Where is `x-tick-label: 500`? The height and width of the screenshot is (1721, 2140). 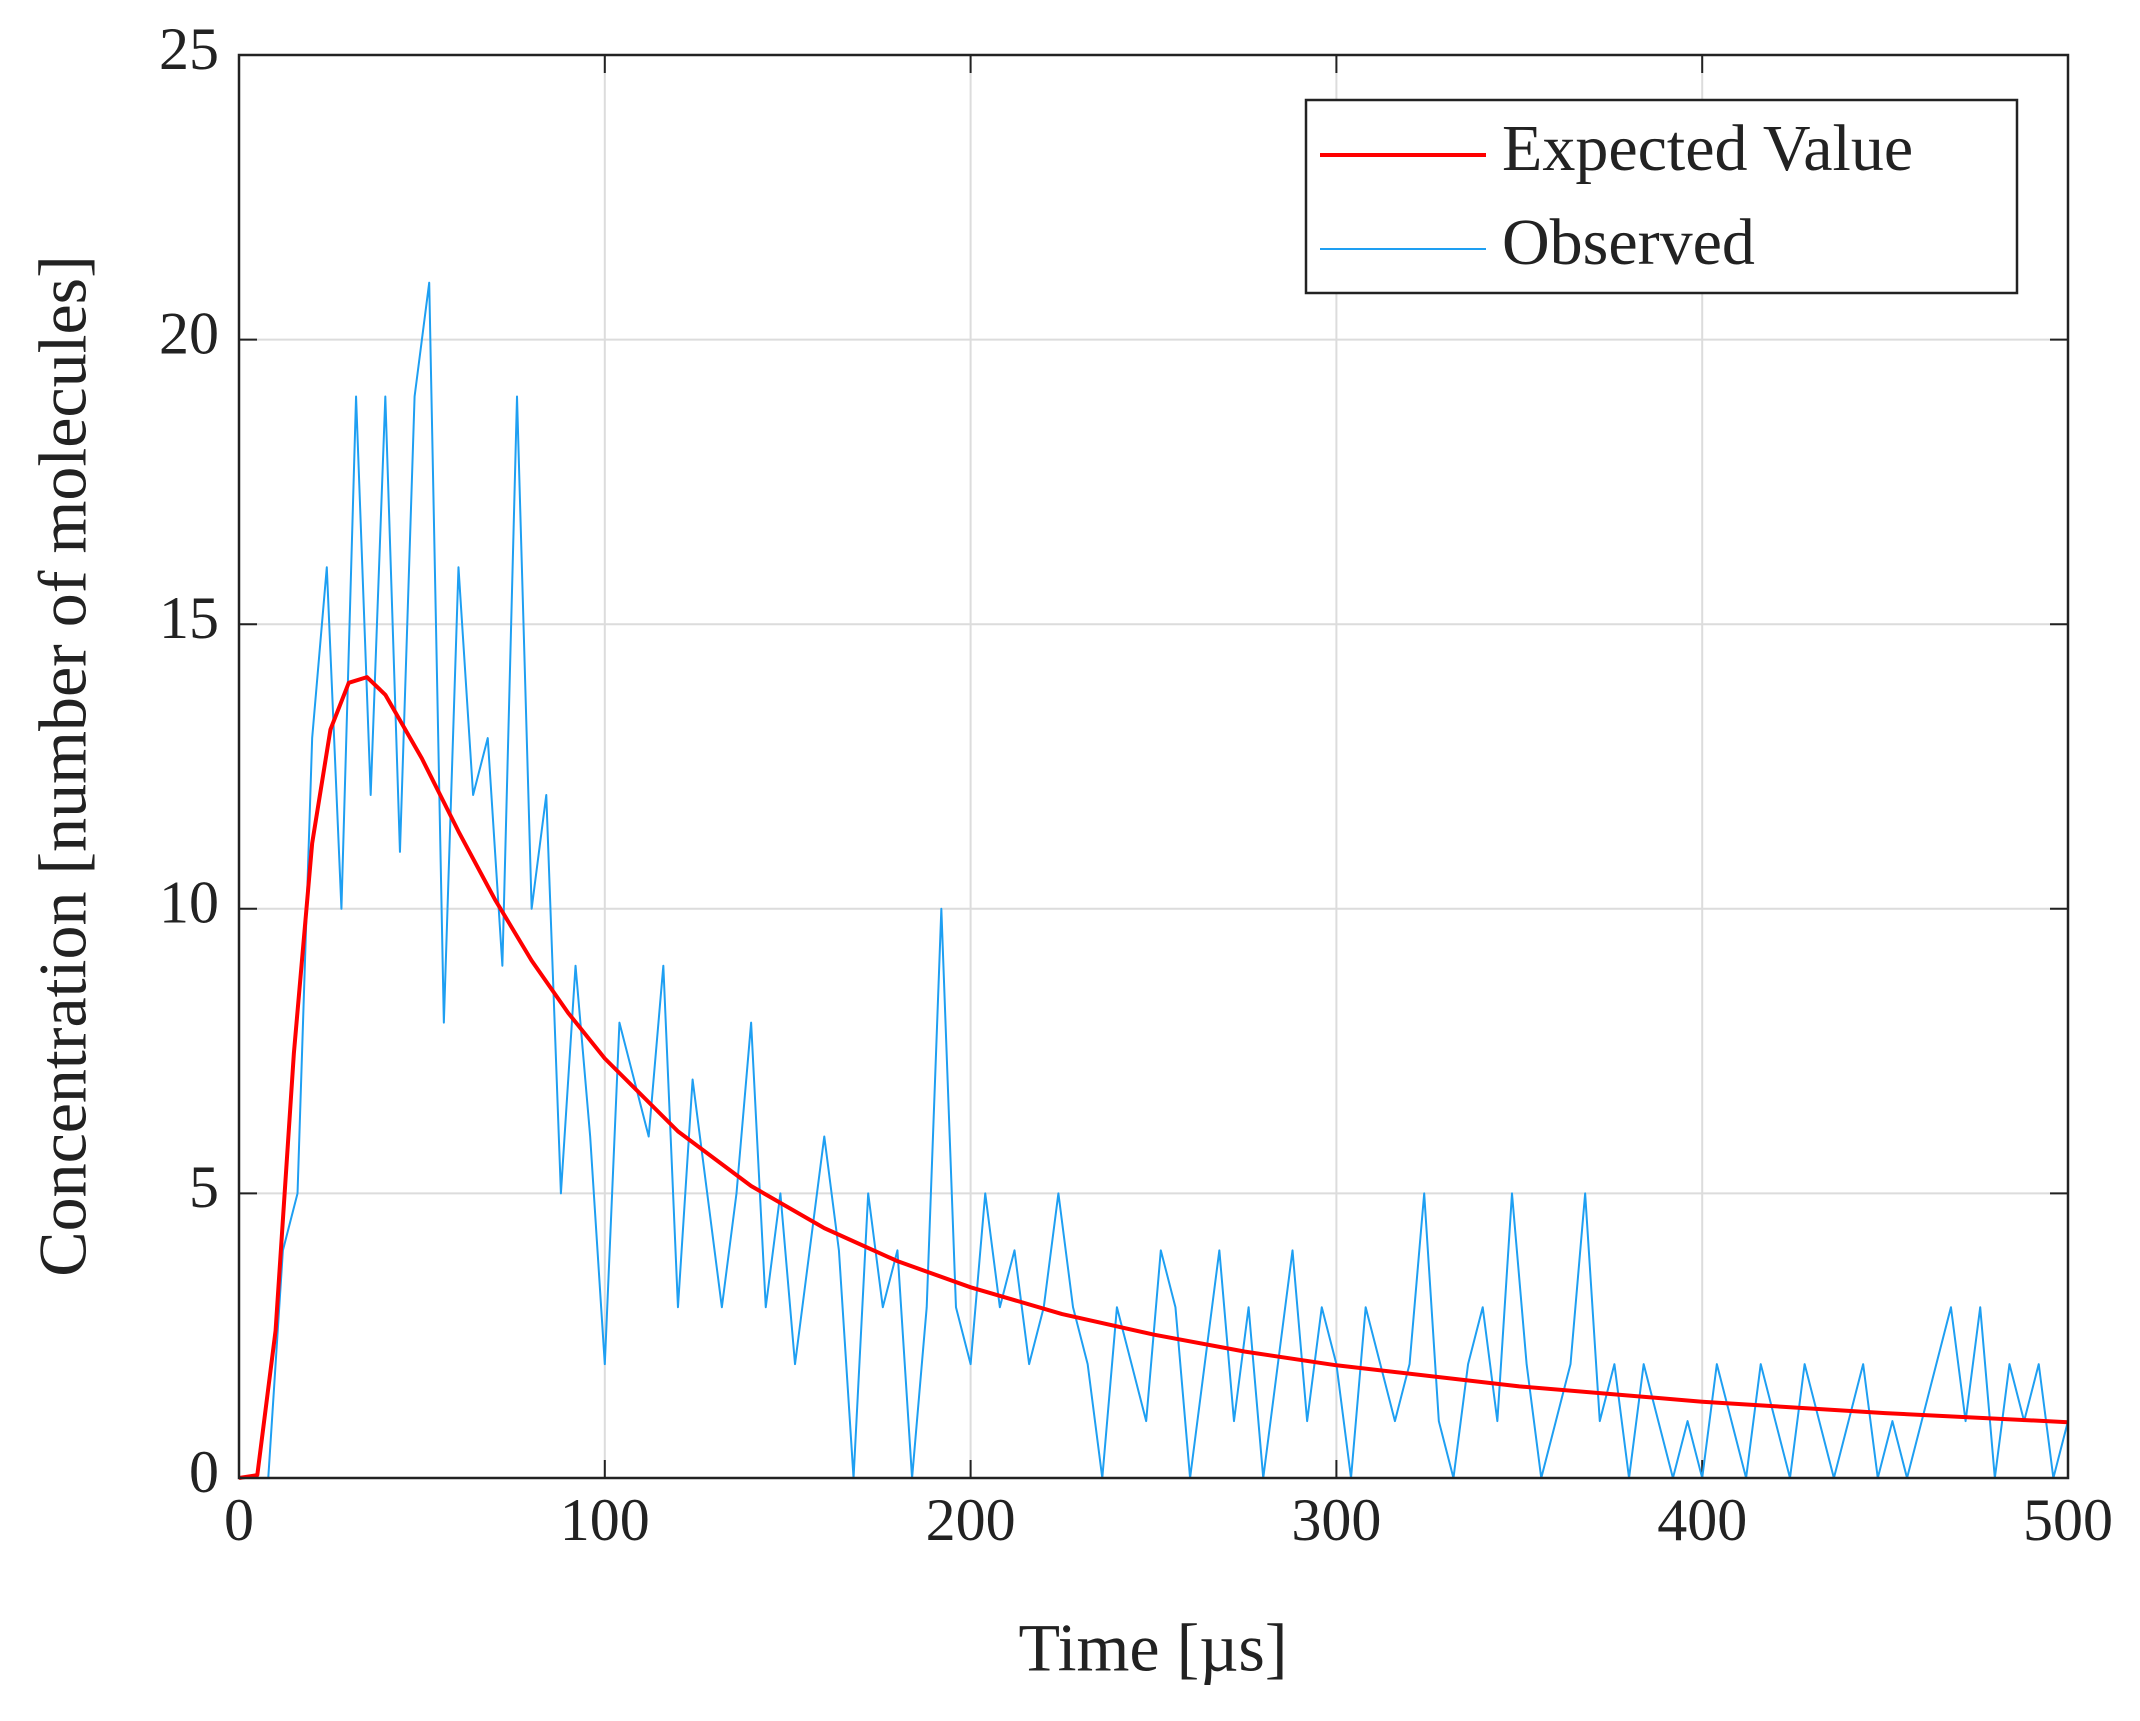
x-tick-label: 500 is located at coordinates (2068, 1520).